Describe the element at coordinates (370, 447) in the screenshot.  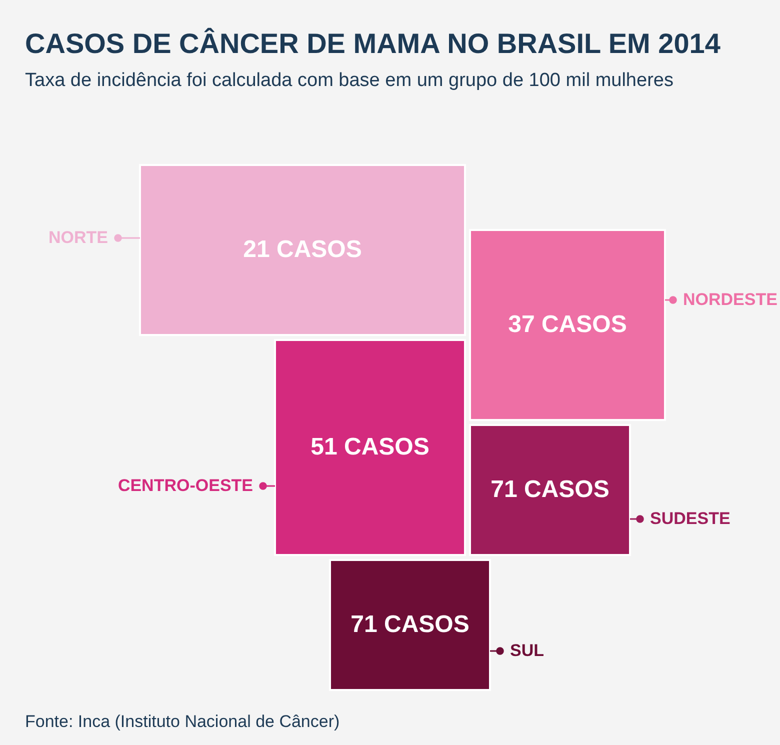
I see `data-label: 51 CASOS` at that location.